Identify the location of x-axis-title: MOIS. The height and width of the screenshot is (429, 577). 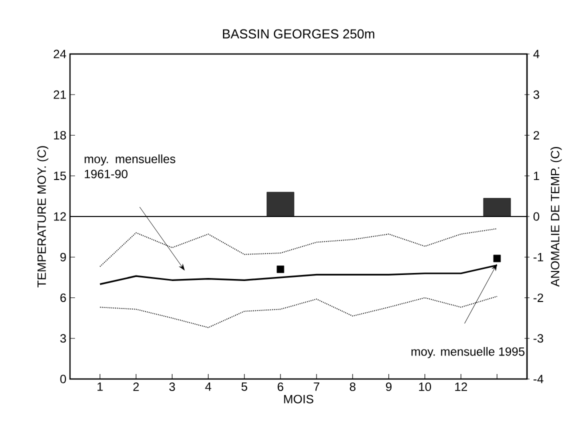
(299, 399).